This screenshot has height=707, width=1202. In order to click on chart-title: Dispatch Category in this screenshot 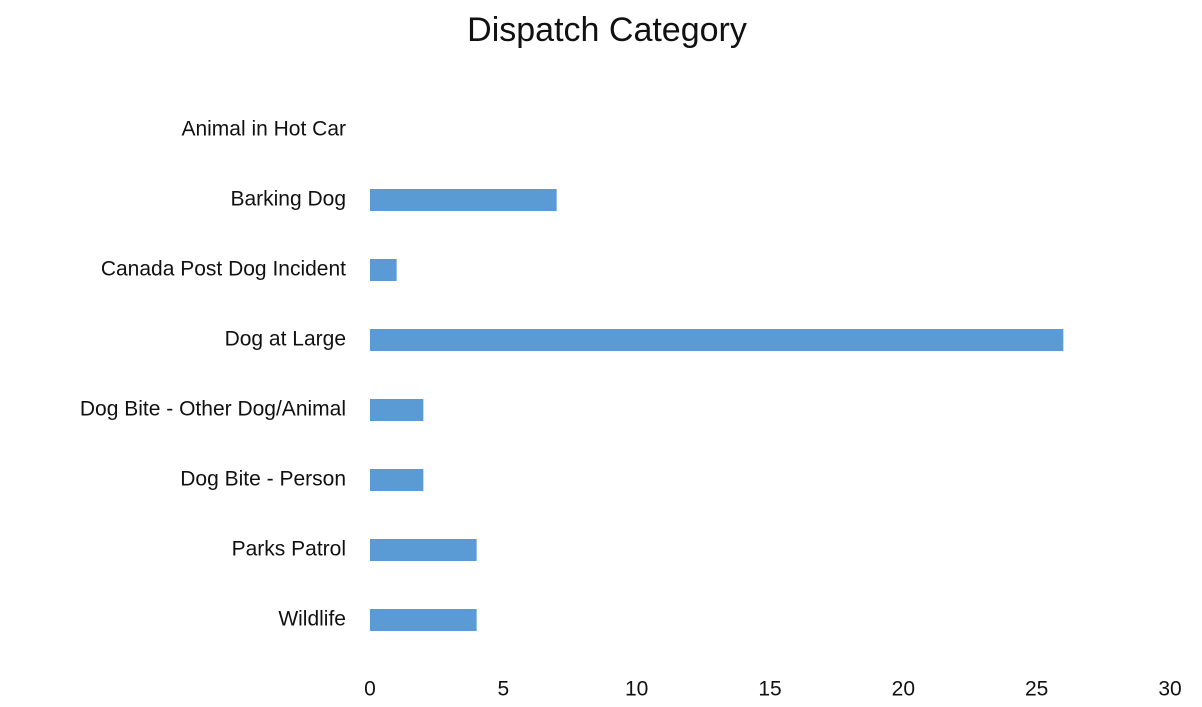, I will do `click(607, 30)`.